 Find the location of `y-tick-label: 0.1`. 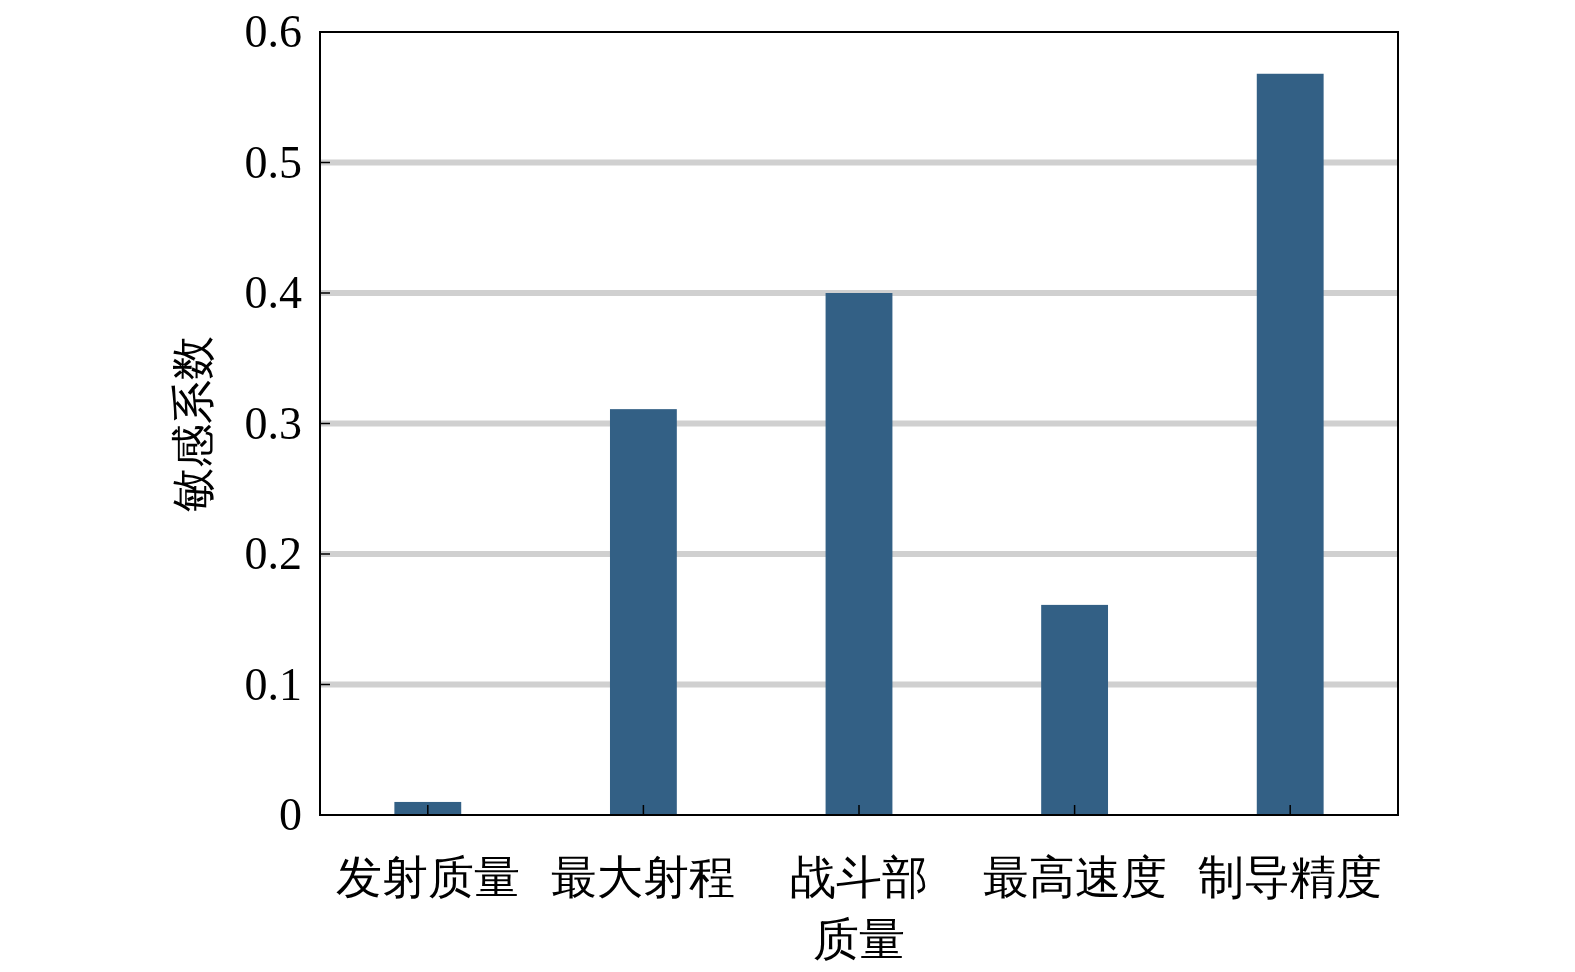

y-tick-label: 0.1 is located at coordinates (273, 684).